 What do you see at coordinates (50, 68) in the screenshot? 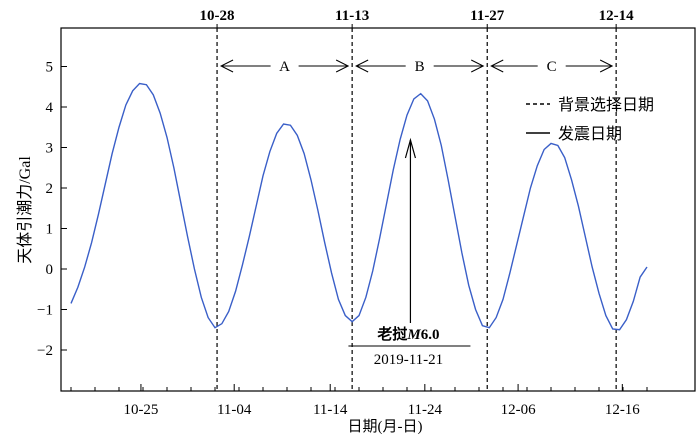
I see `y-tick-label: 5` at bounding box center [50, 68].